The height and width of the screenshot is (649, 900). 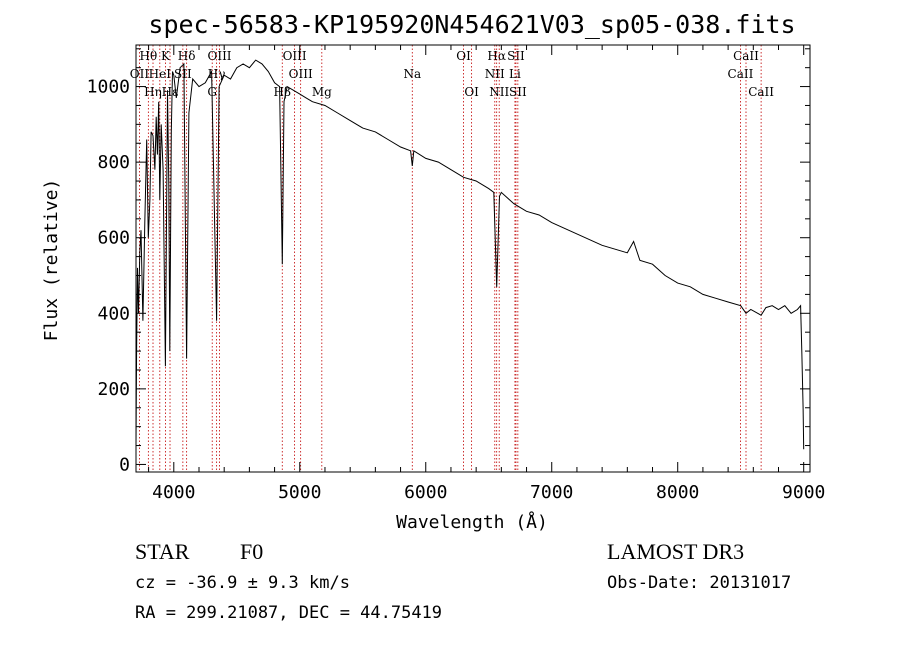 What do you see at coordinates (170, 92) in the screenshot?
I see `spectral-line-label: Hε` at bounding box center [170, 92].